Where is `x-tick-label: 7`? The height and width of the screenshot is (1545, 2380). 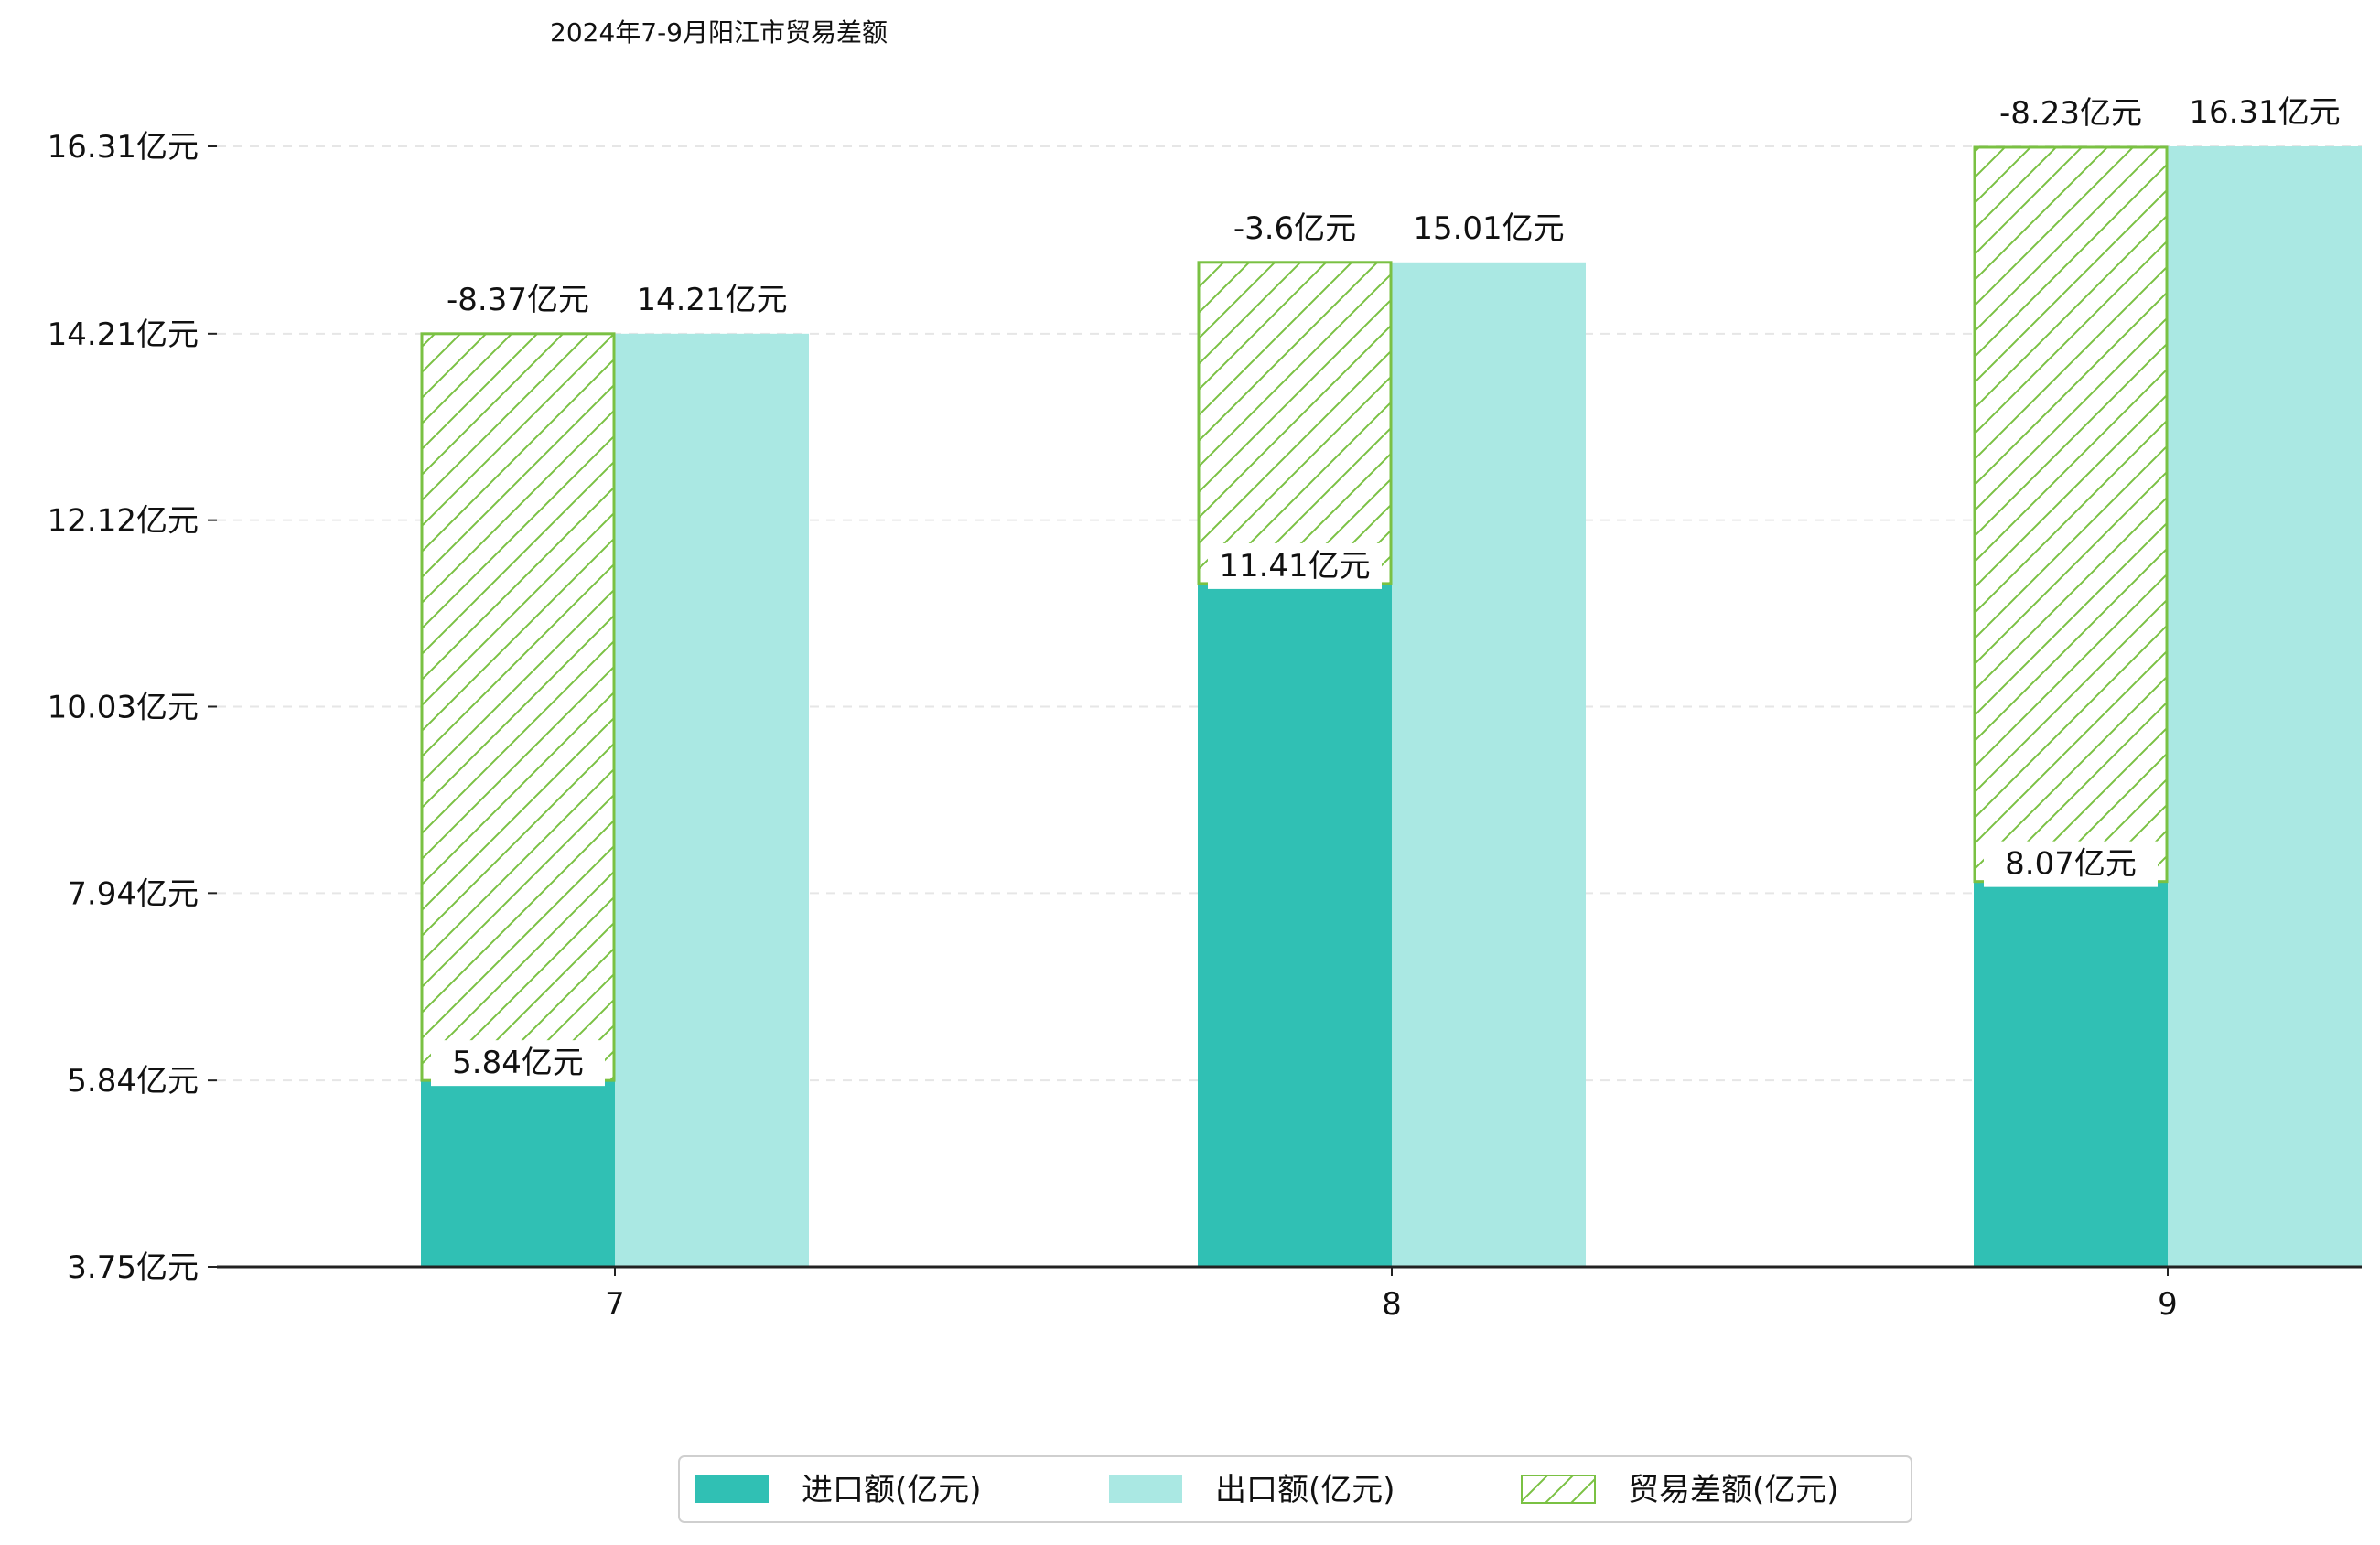
x-tick-label: 7 is located at coordinates (615, 1304).